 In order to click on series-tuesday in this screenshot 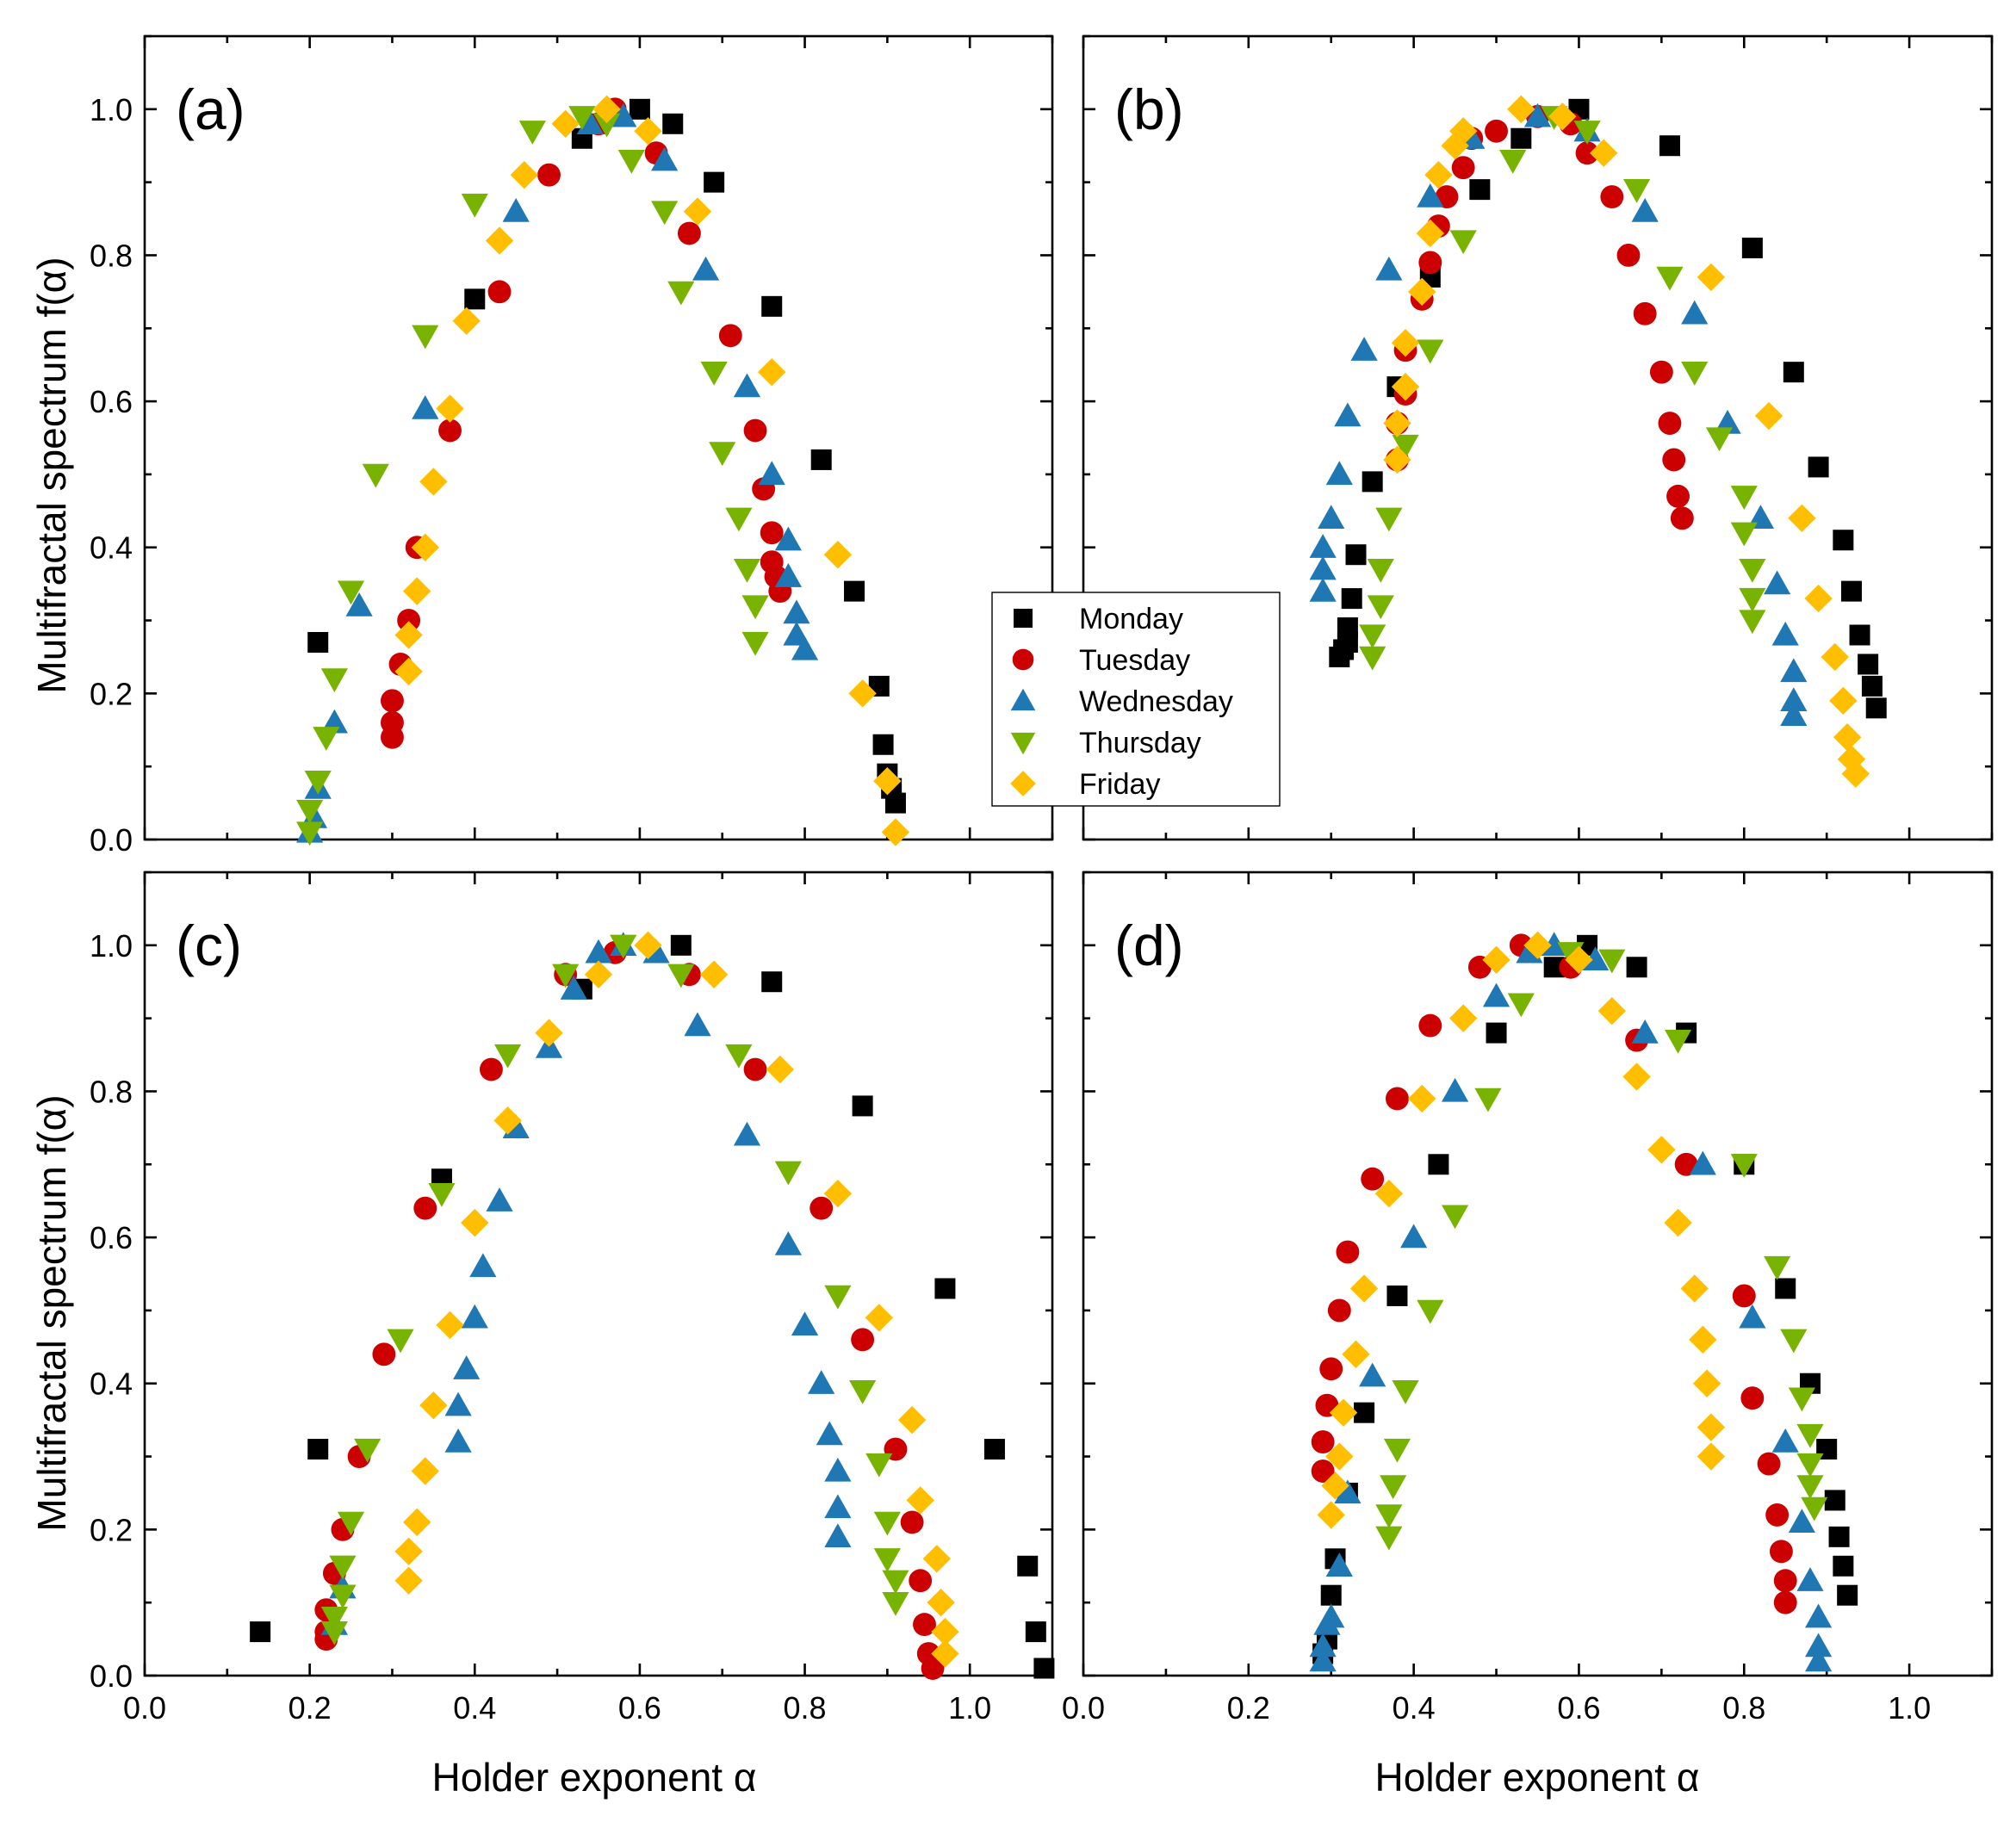, I will do `click(586, 423)`.